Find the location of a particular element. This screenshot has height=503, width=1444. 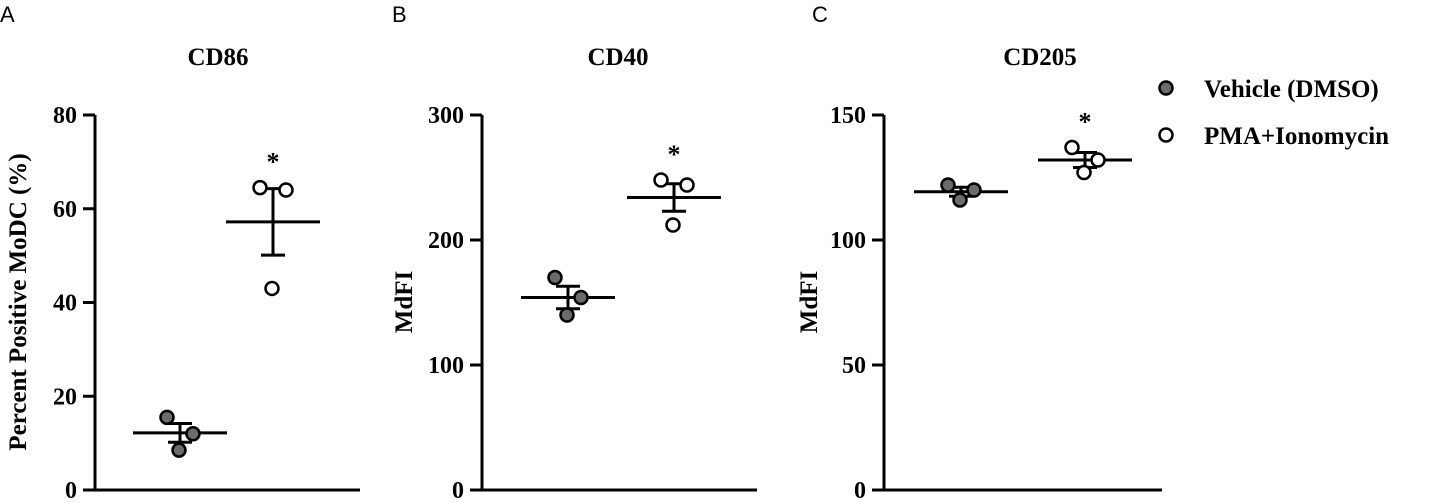

y-tick-label: 20 is located at coordinates (65, 397).